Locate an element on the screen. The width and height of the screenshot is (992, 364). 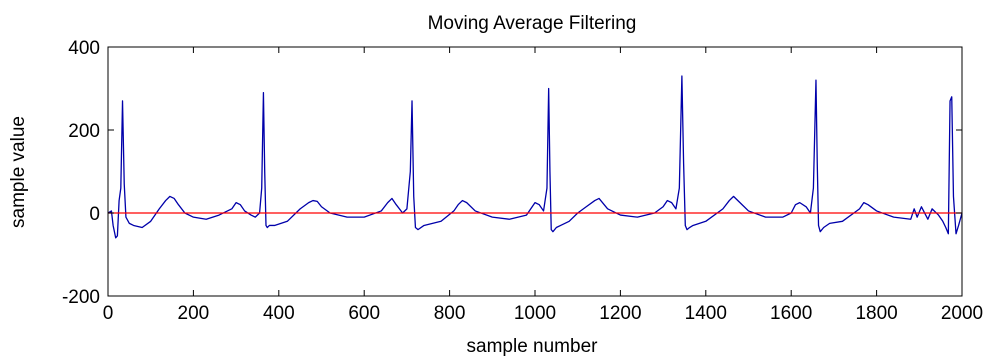
x-tick-label: 600 is located at coordinates (364, 313).